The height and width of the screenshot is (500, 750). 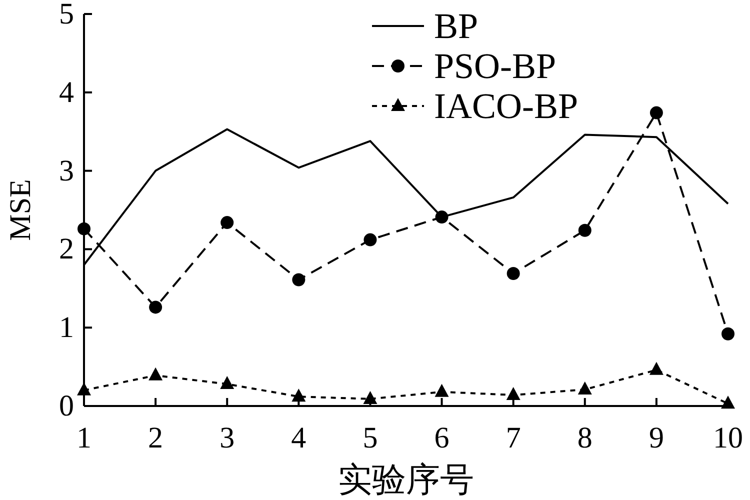 What do you see at coordinates (156, 438) in the screenshot?
I see `x-tick-label: 2` at bounding box center [156, 438].